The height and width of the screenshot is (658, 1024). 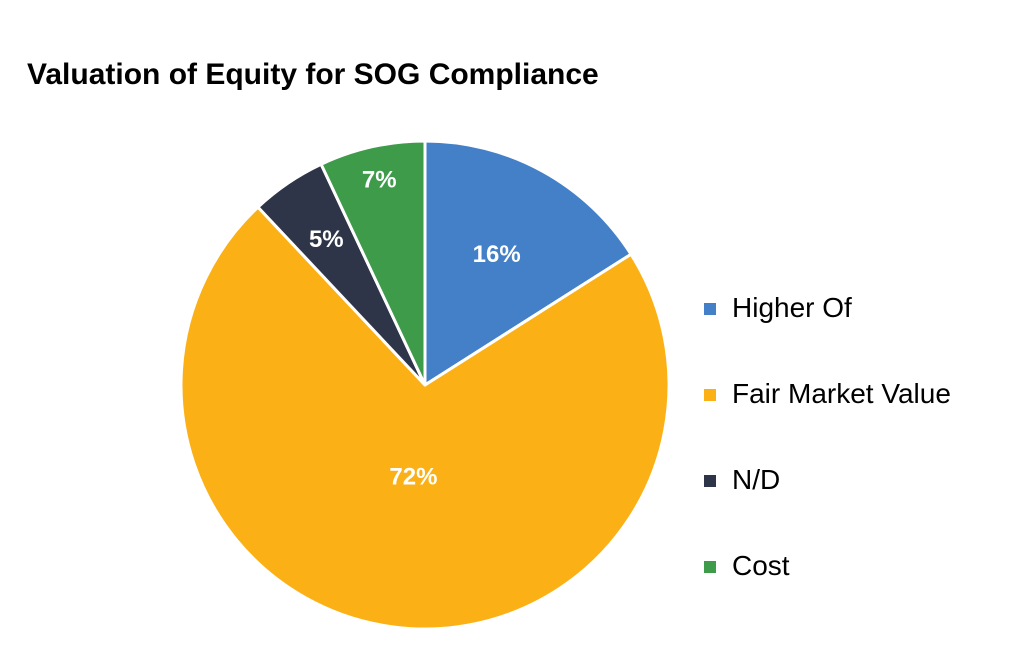 What do you see at coordinates (379, 180) in the screenshot?
I see `data-label-cost: 7%` at bounding box center [379, 180].